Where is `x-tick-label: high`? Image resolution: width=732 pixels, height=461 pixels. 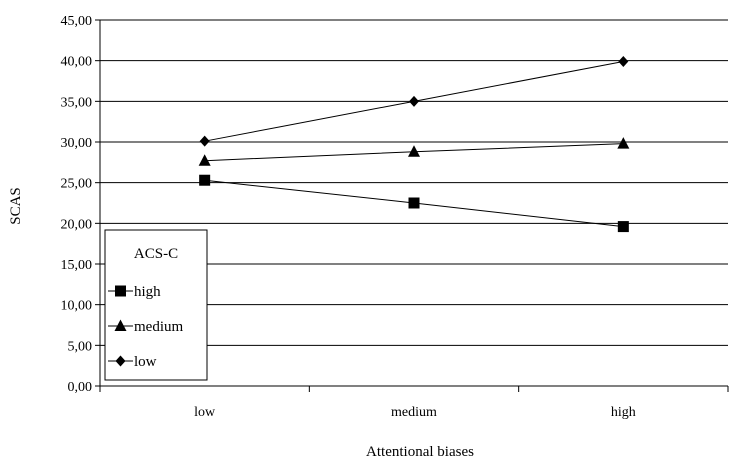 x-tick-label: high is located at coordinates (623, 412).